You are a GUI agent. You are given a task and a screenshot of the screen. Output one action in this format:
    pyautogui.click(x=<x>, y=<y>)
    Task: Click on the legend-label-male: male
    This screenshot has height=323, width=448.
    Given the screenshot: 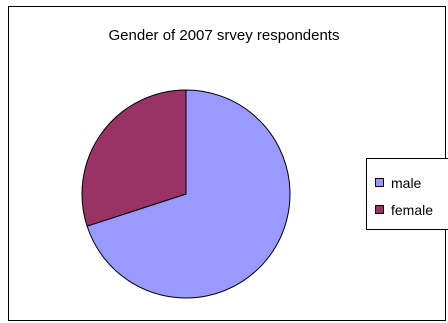 What is the action you would take?
    pyautogui.click(x=406, y=183)
    